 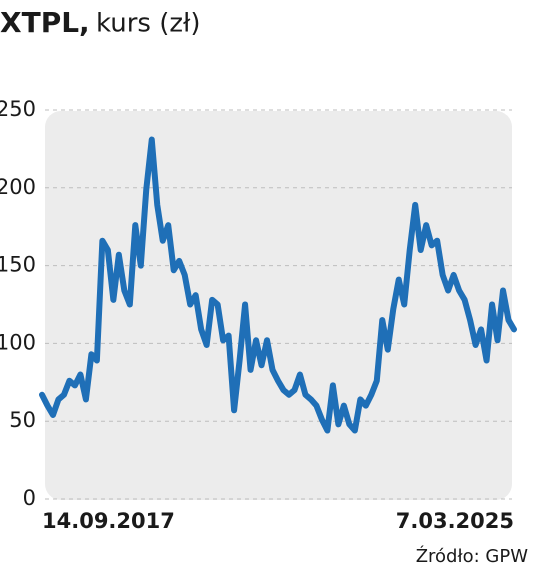 What do you see at coordinates (18, 265) in the screenshot?
I see `y-tick-label: 150` at bounding box center [18, 265].